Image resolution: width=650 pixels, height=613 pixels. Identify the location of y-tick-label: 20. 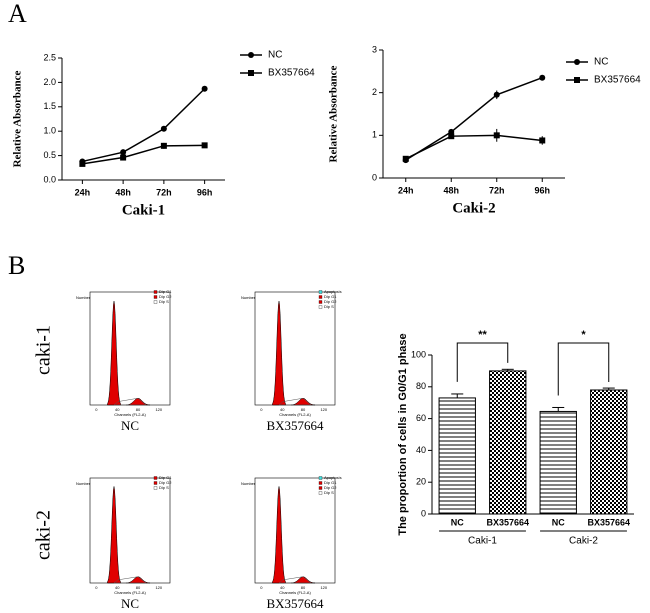
(421, 482).